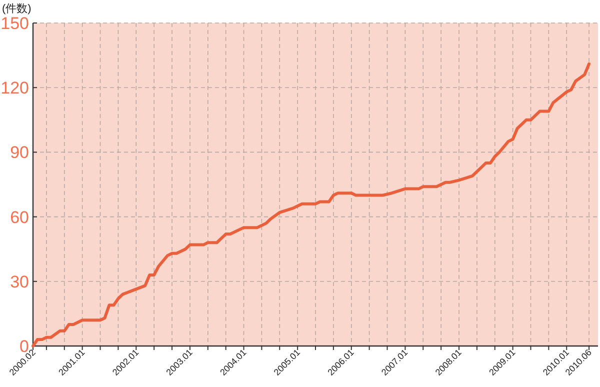  What do you see at coordinates (19, 152) in the screenshot?
I see `y-tick-label: 90` at bounding box center [19, 152].